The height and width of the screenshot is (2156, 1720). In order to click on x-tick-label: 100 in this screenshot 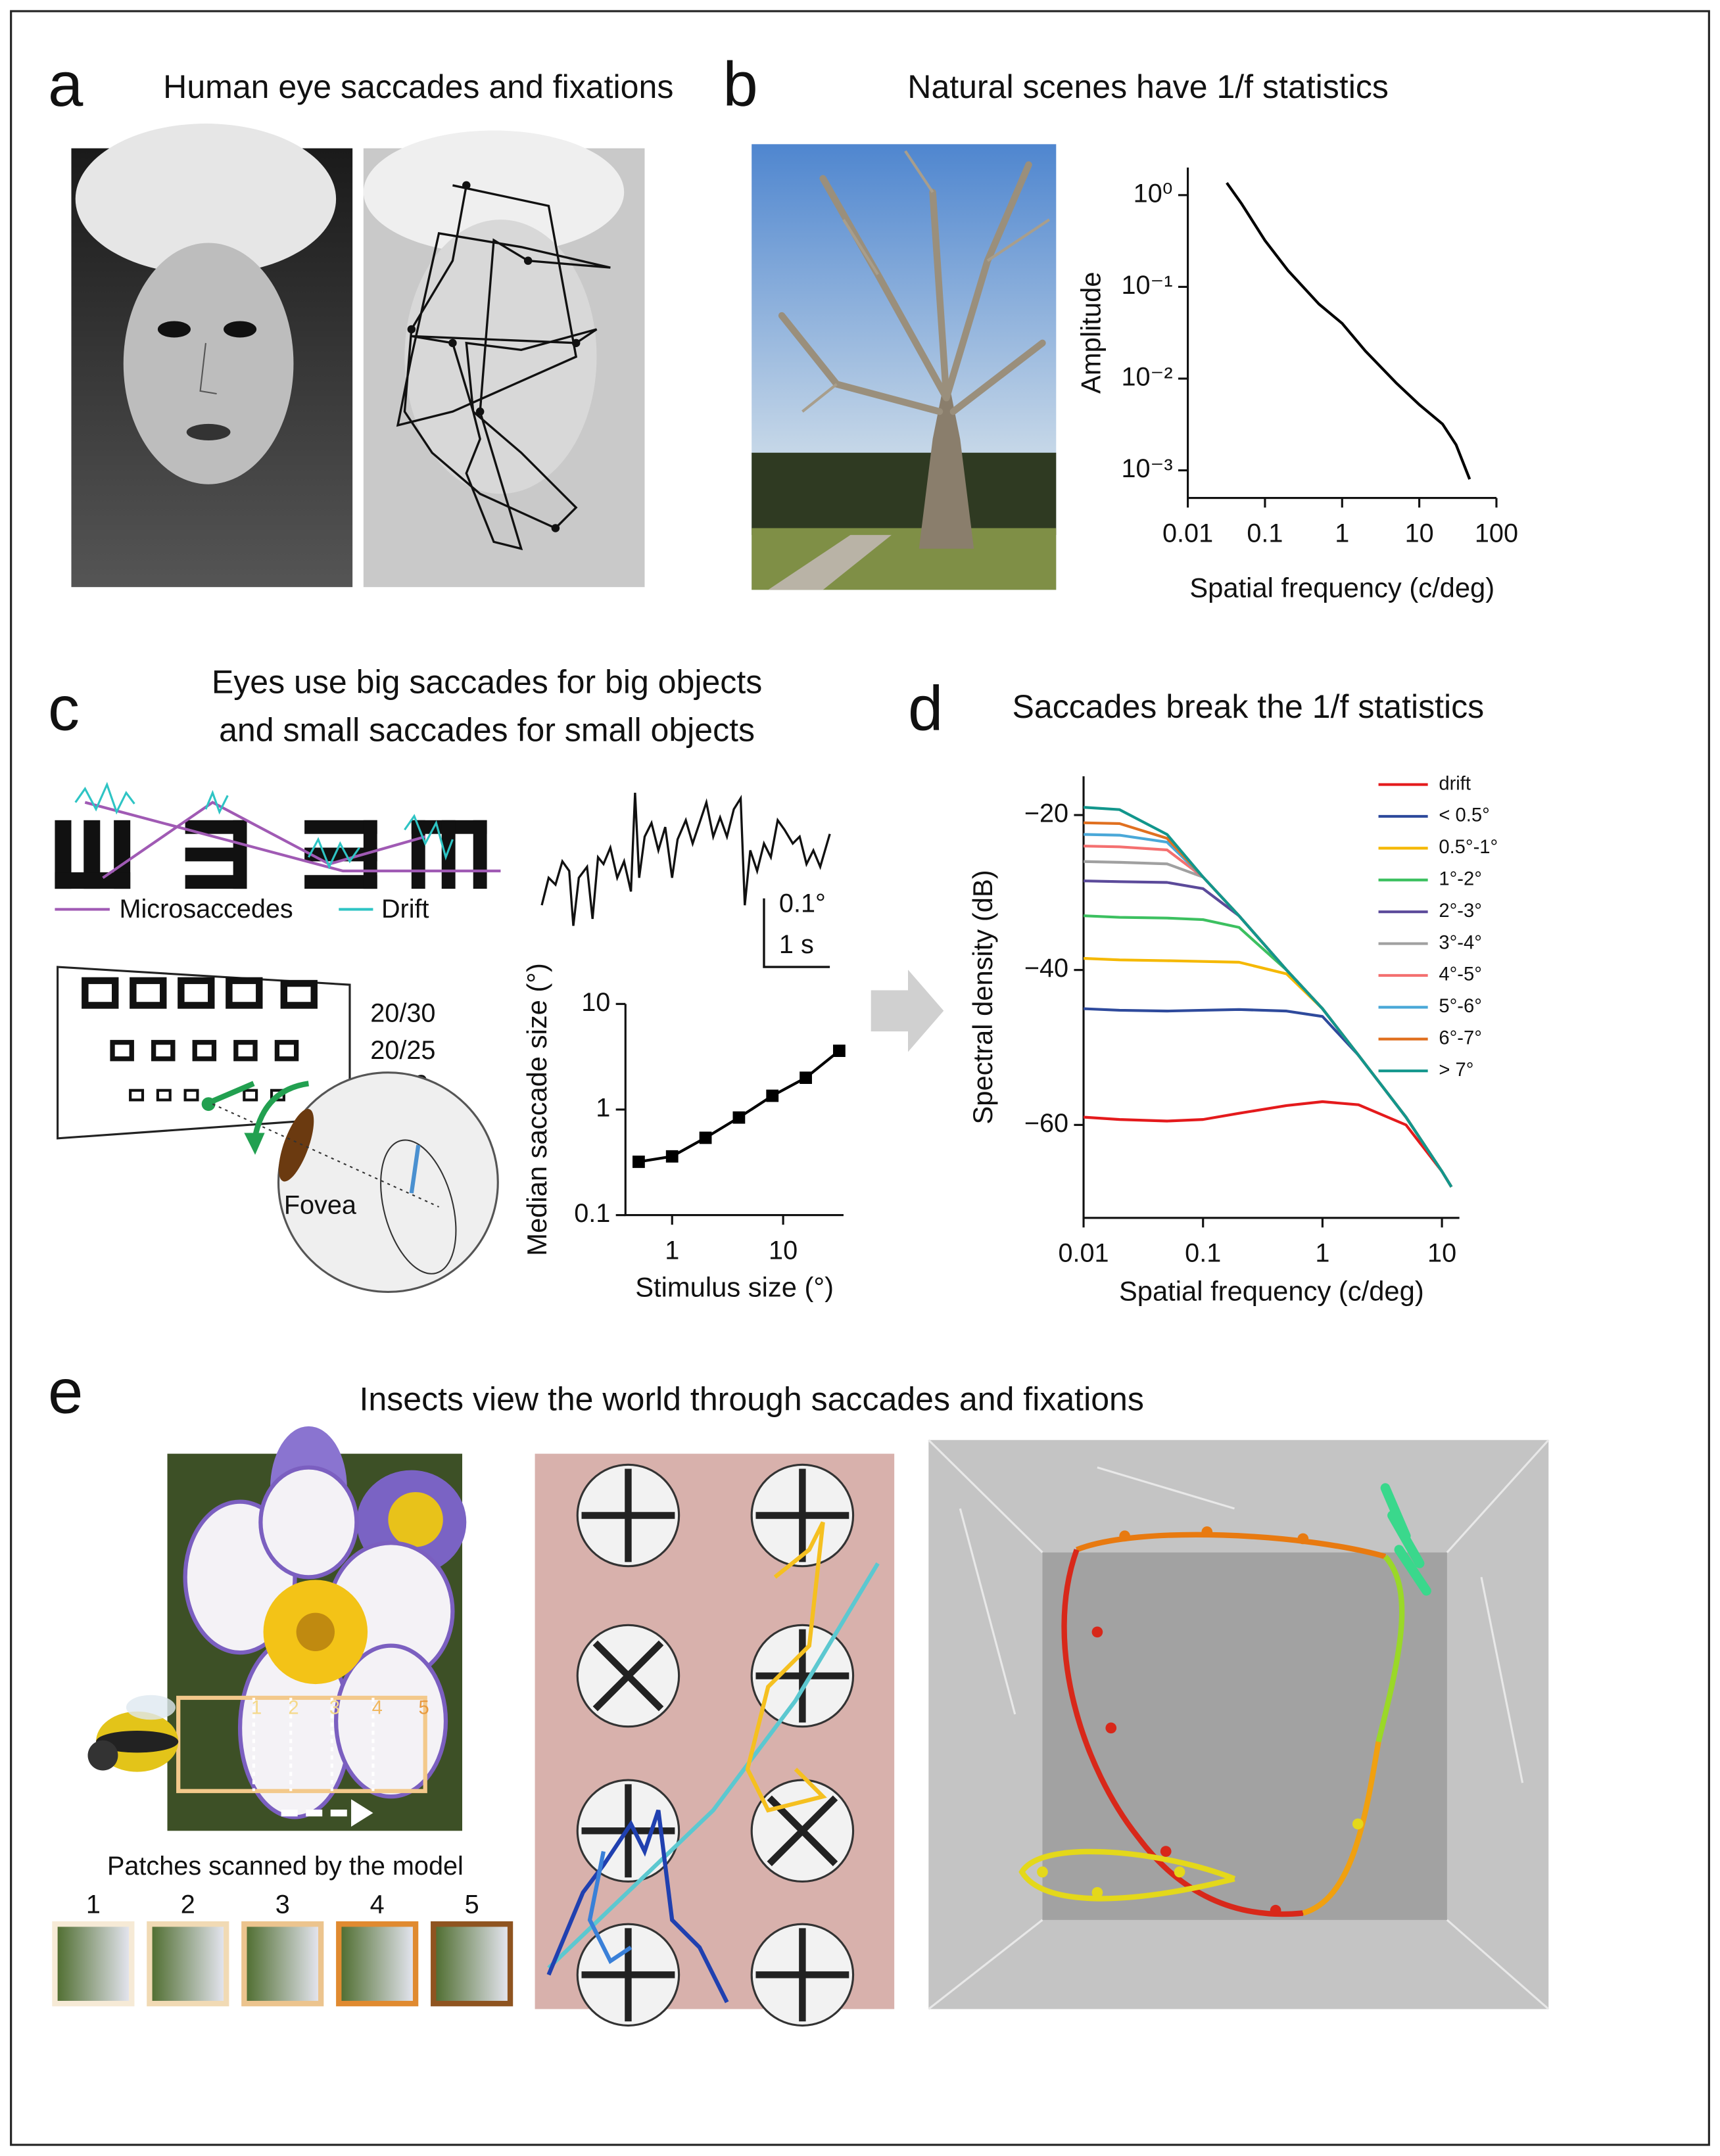, I will do `click(1497, 534)`.